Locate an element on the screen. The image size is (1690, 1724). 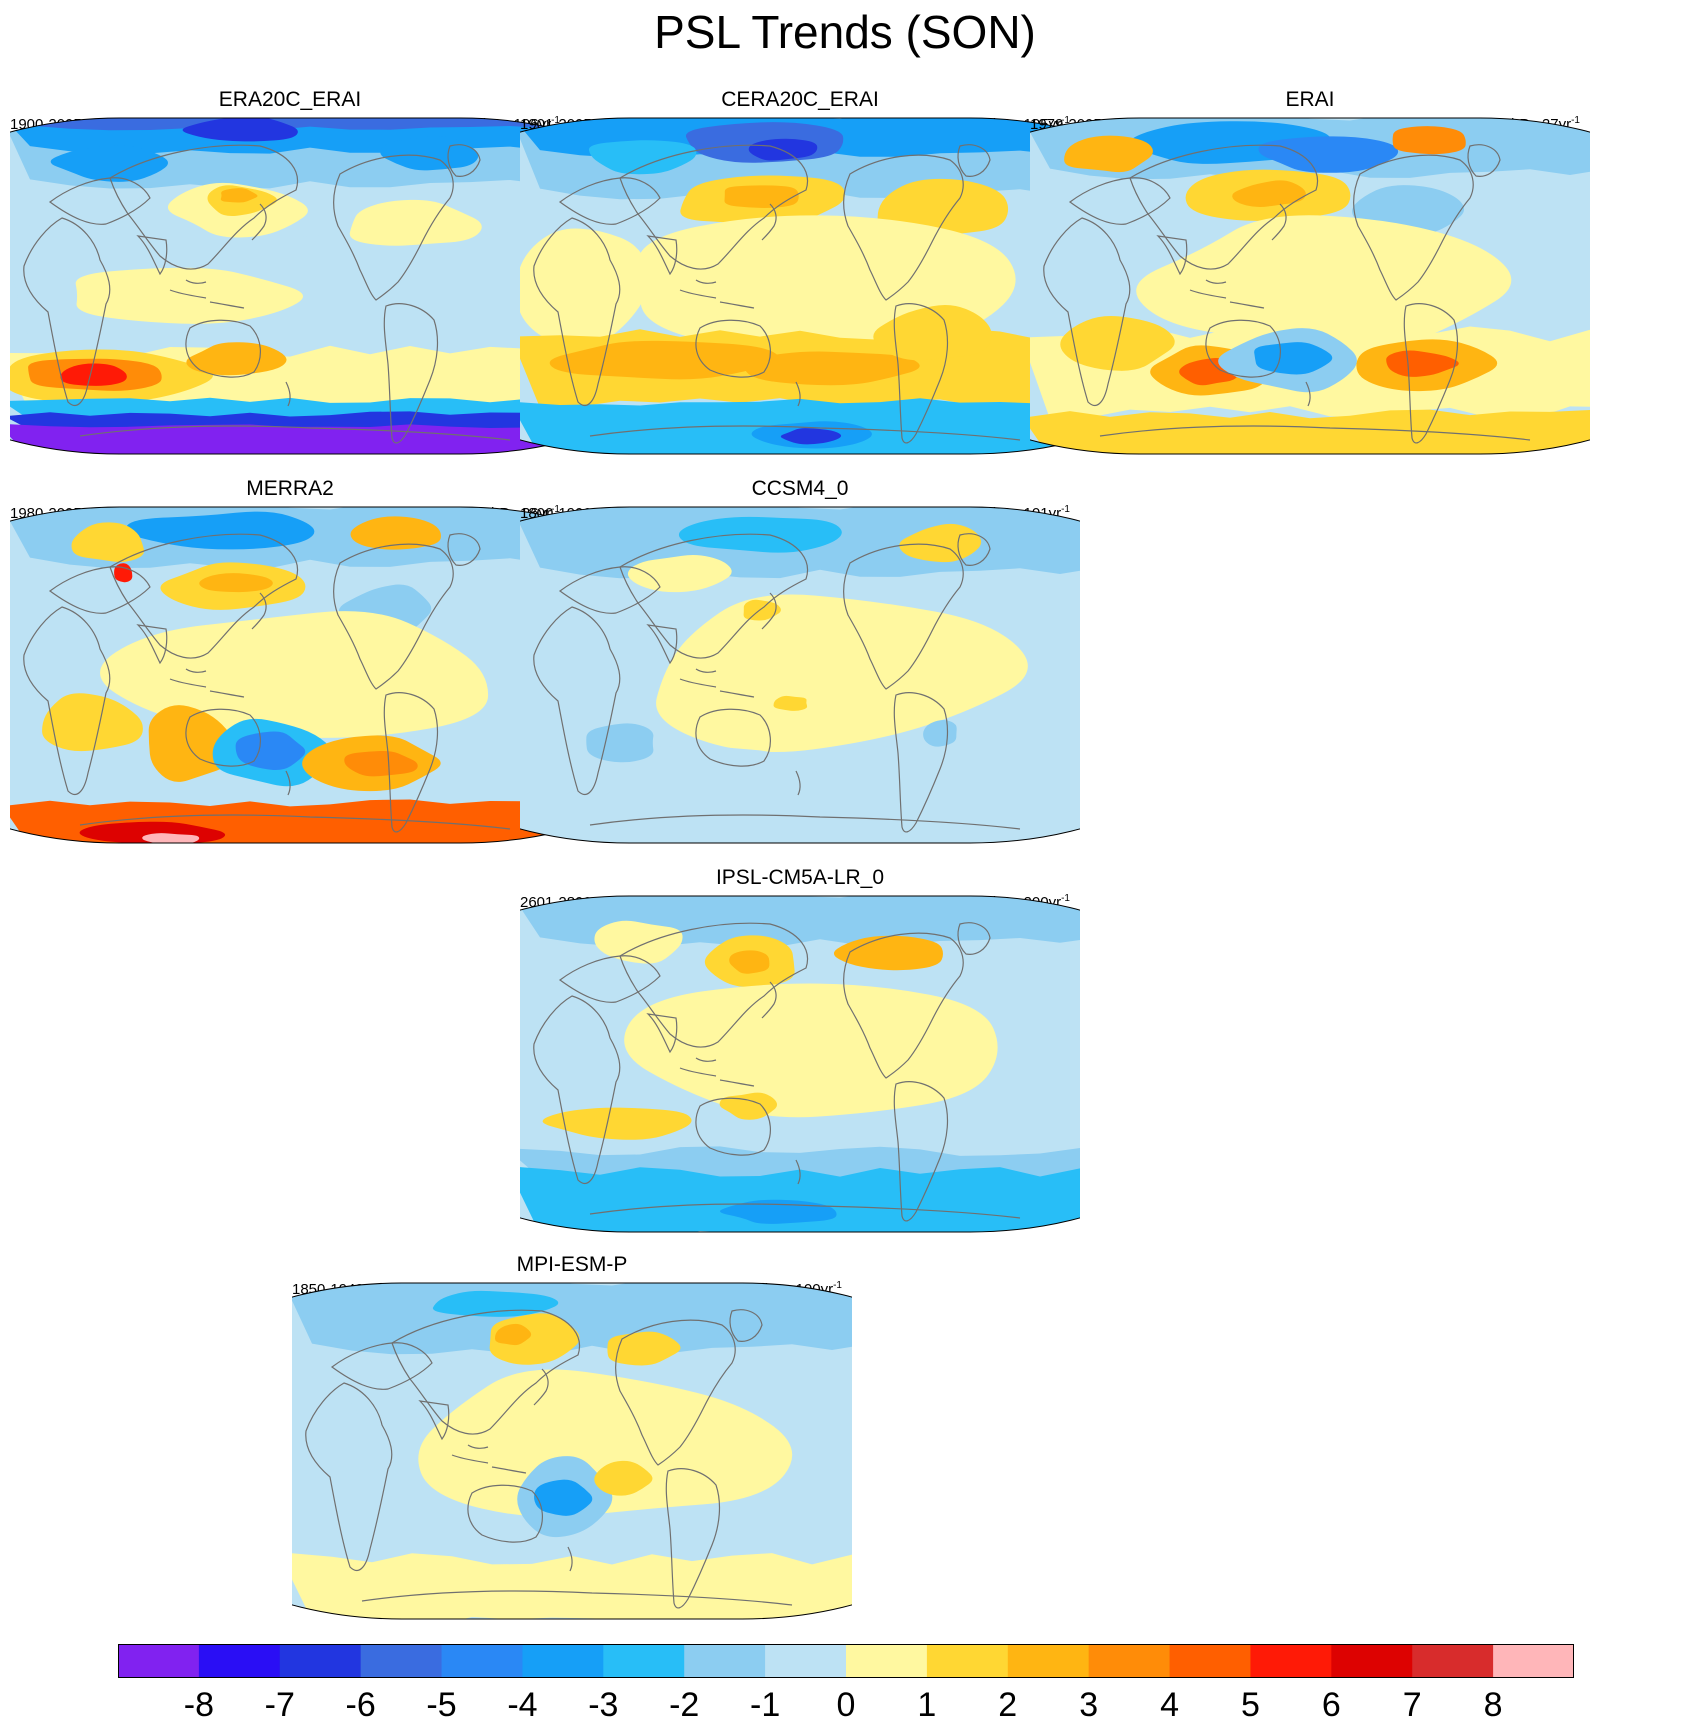
map-panel-erai: ERAI 1979-2005 hPa 27yr-1 is located at coordinates (1310, 273).